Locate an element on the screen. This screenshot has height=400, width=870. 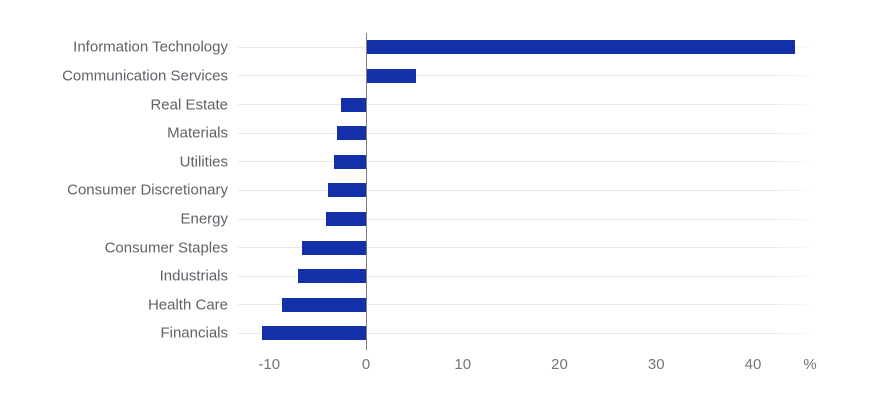
chart-row: Consumer Discretionary is located at coordinates (435, 190).